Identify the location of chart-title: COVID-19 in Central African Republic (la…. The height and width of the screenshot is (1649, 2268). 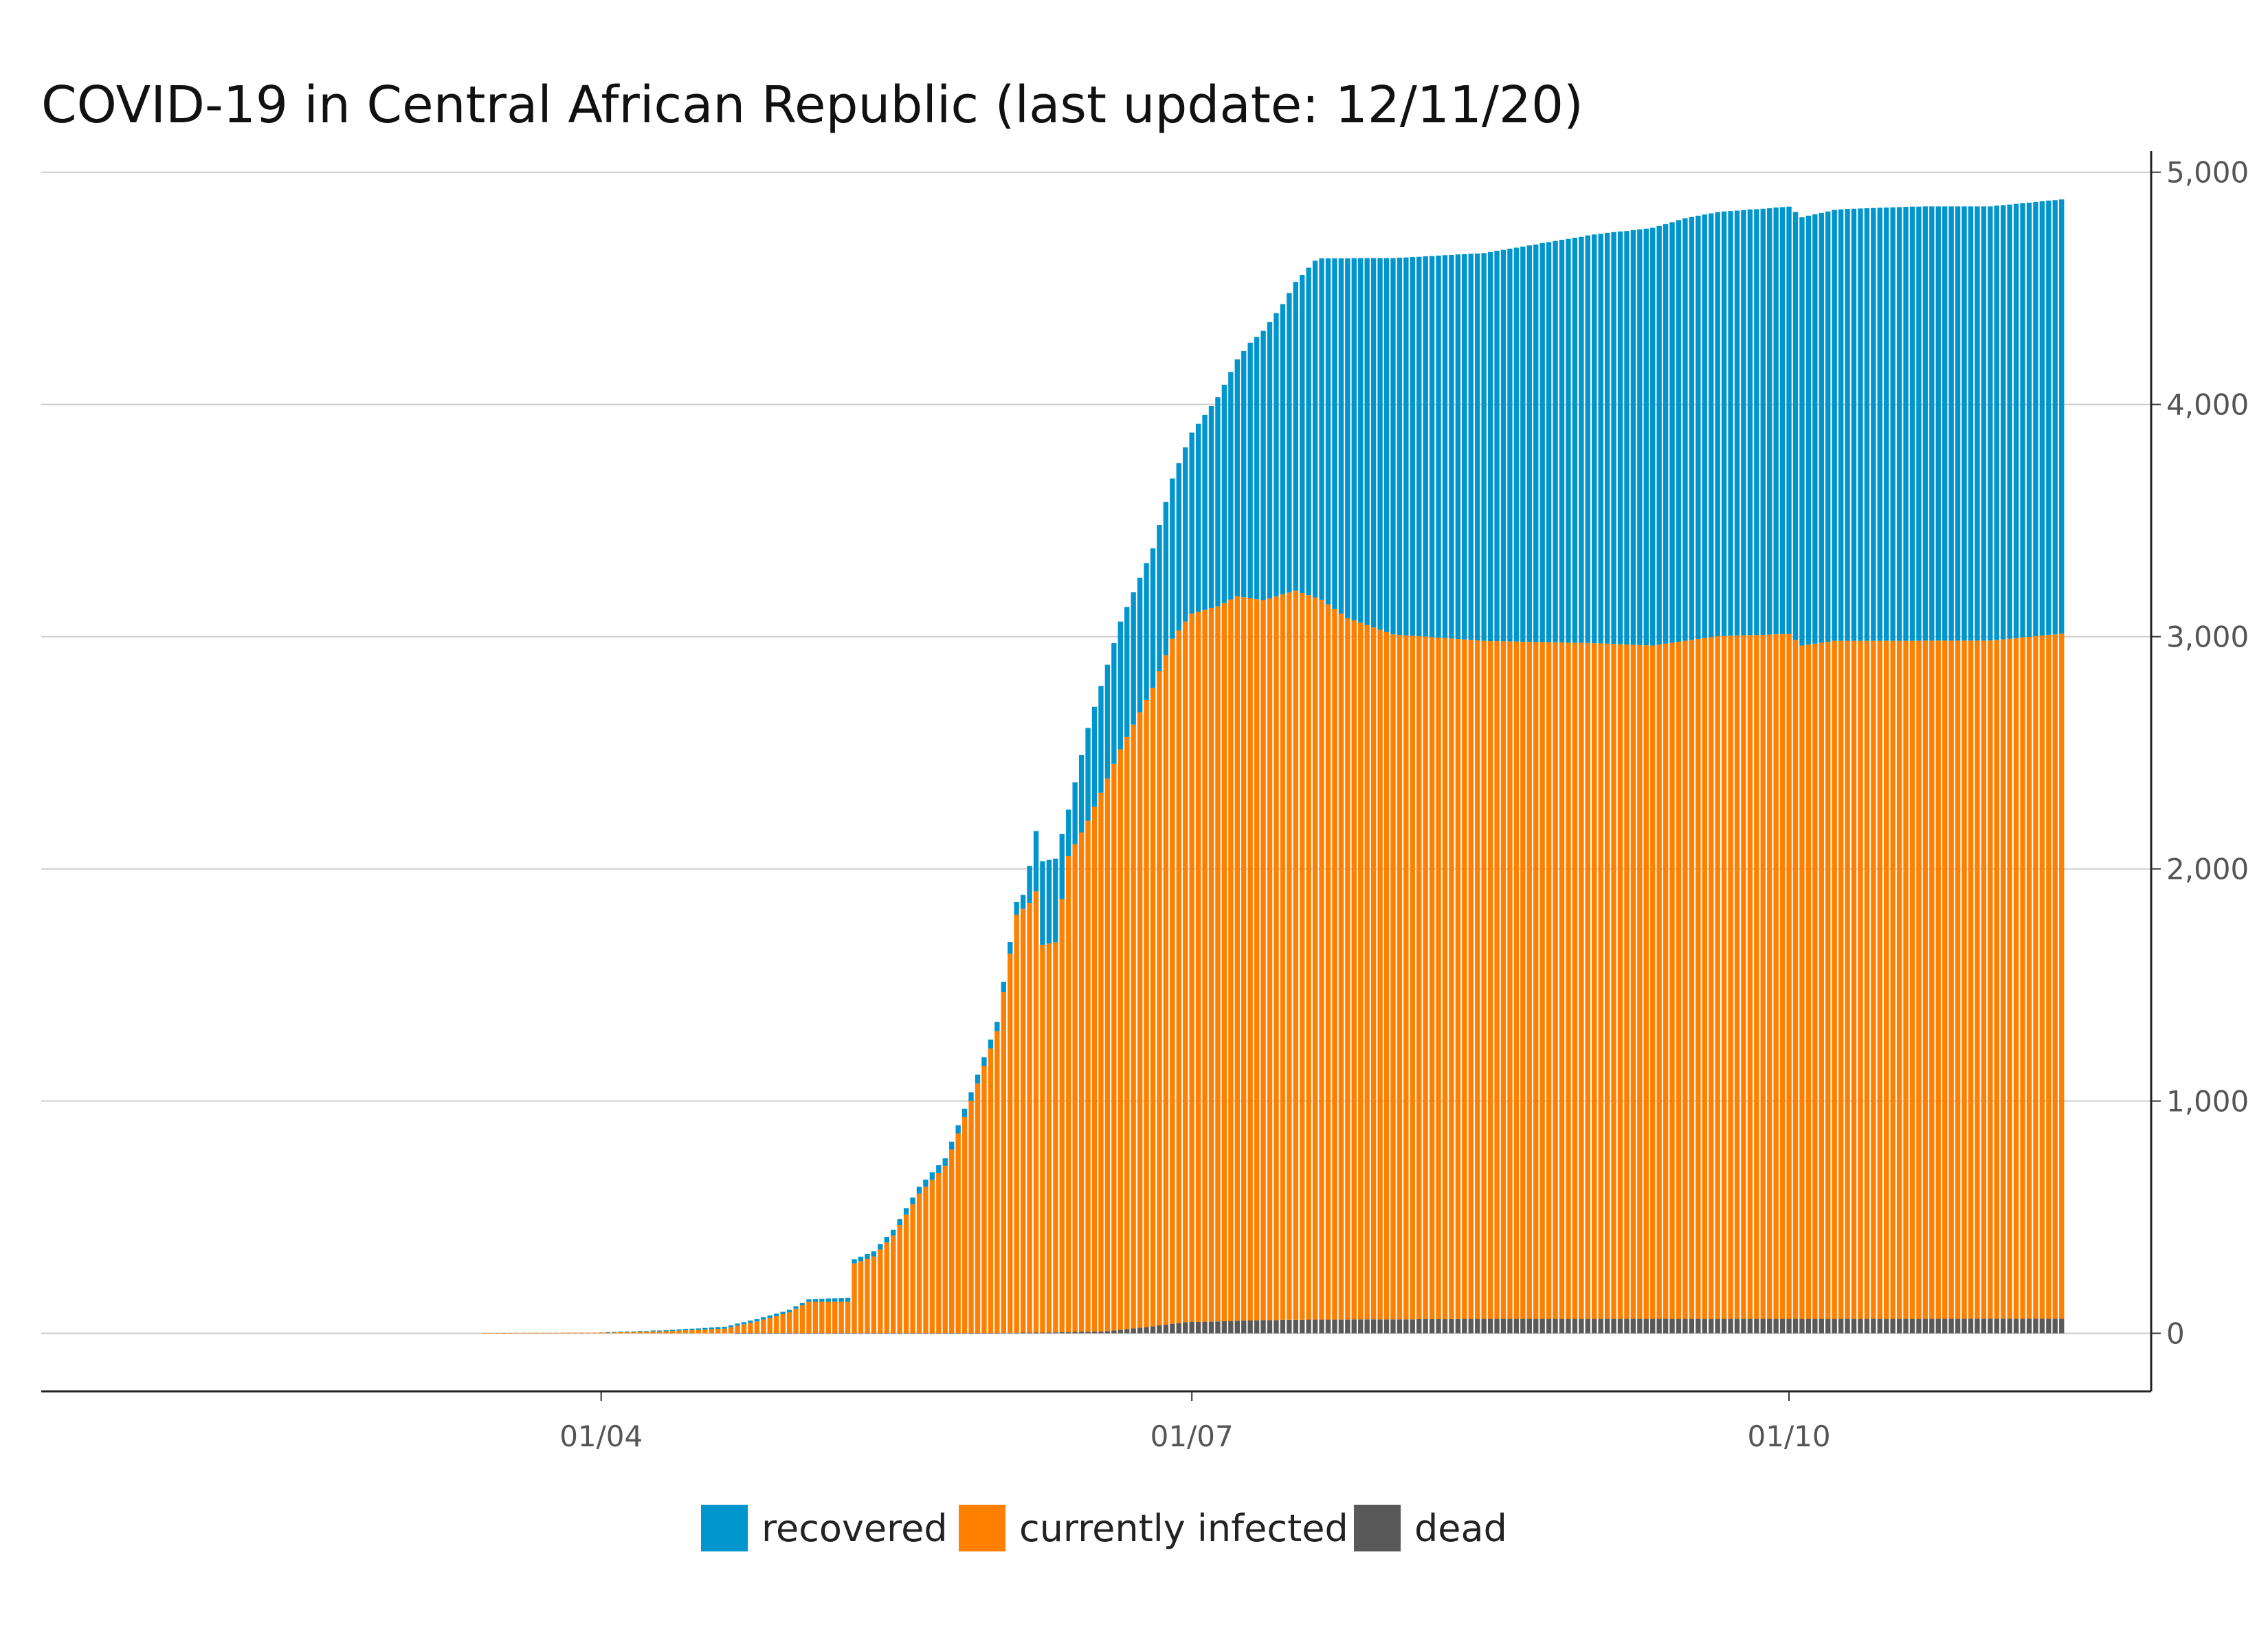
(812, 105).